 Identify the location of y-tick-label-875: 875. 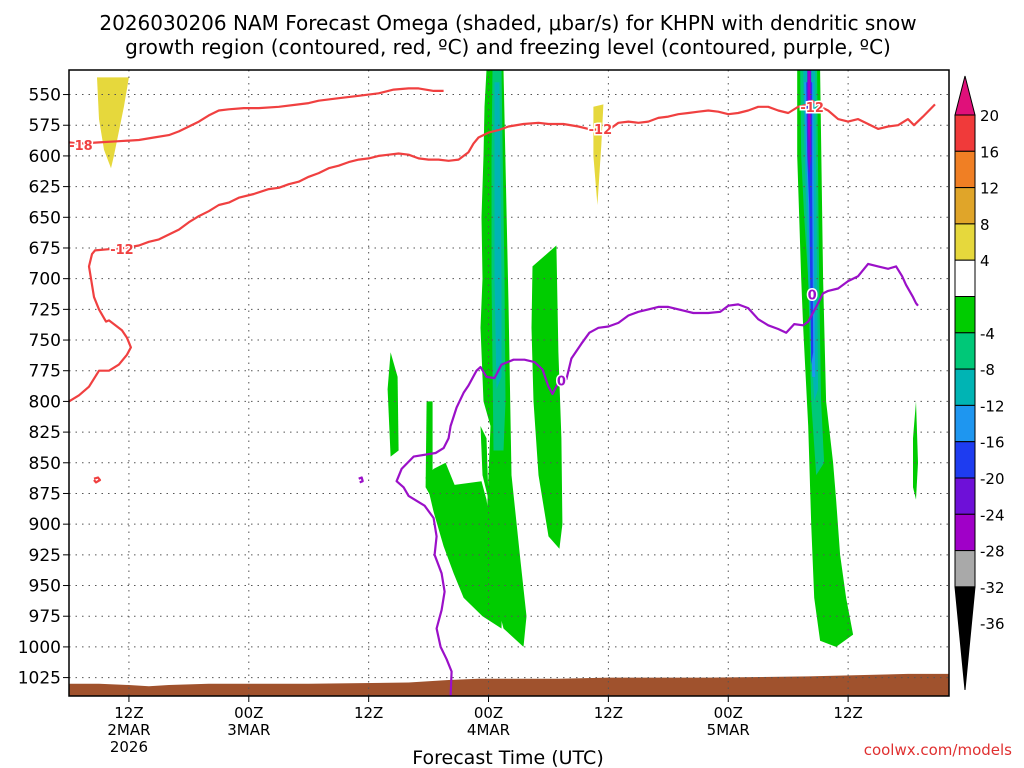
(45, 494).